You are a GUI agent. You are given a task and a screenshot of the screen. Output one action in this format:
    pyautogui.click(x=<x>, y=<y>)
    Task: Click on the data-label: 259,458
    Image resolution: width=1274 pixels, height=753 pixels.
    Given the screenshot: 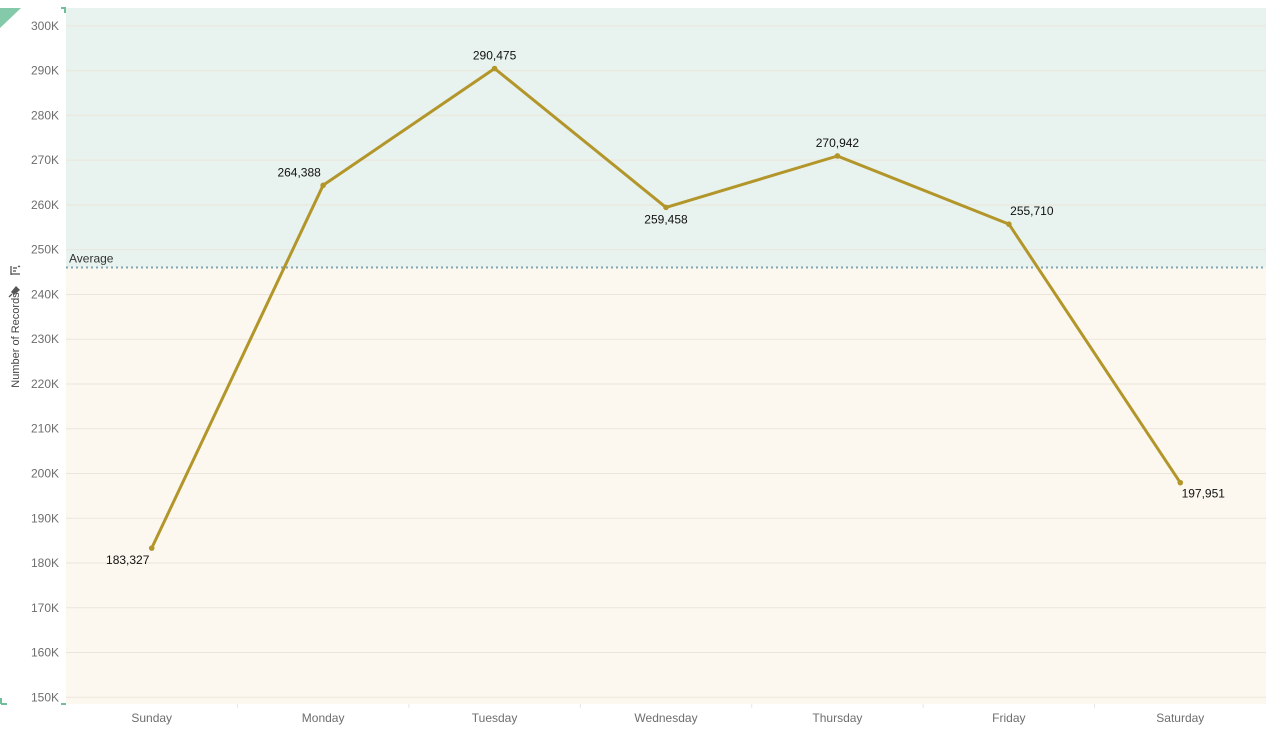 What is the action you would take?
    pyautogui.click(x=666, y=219)
    